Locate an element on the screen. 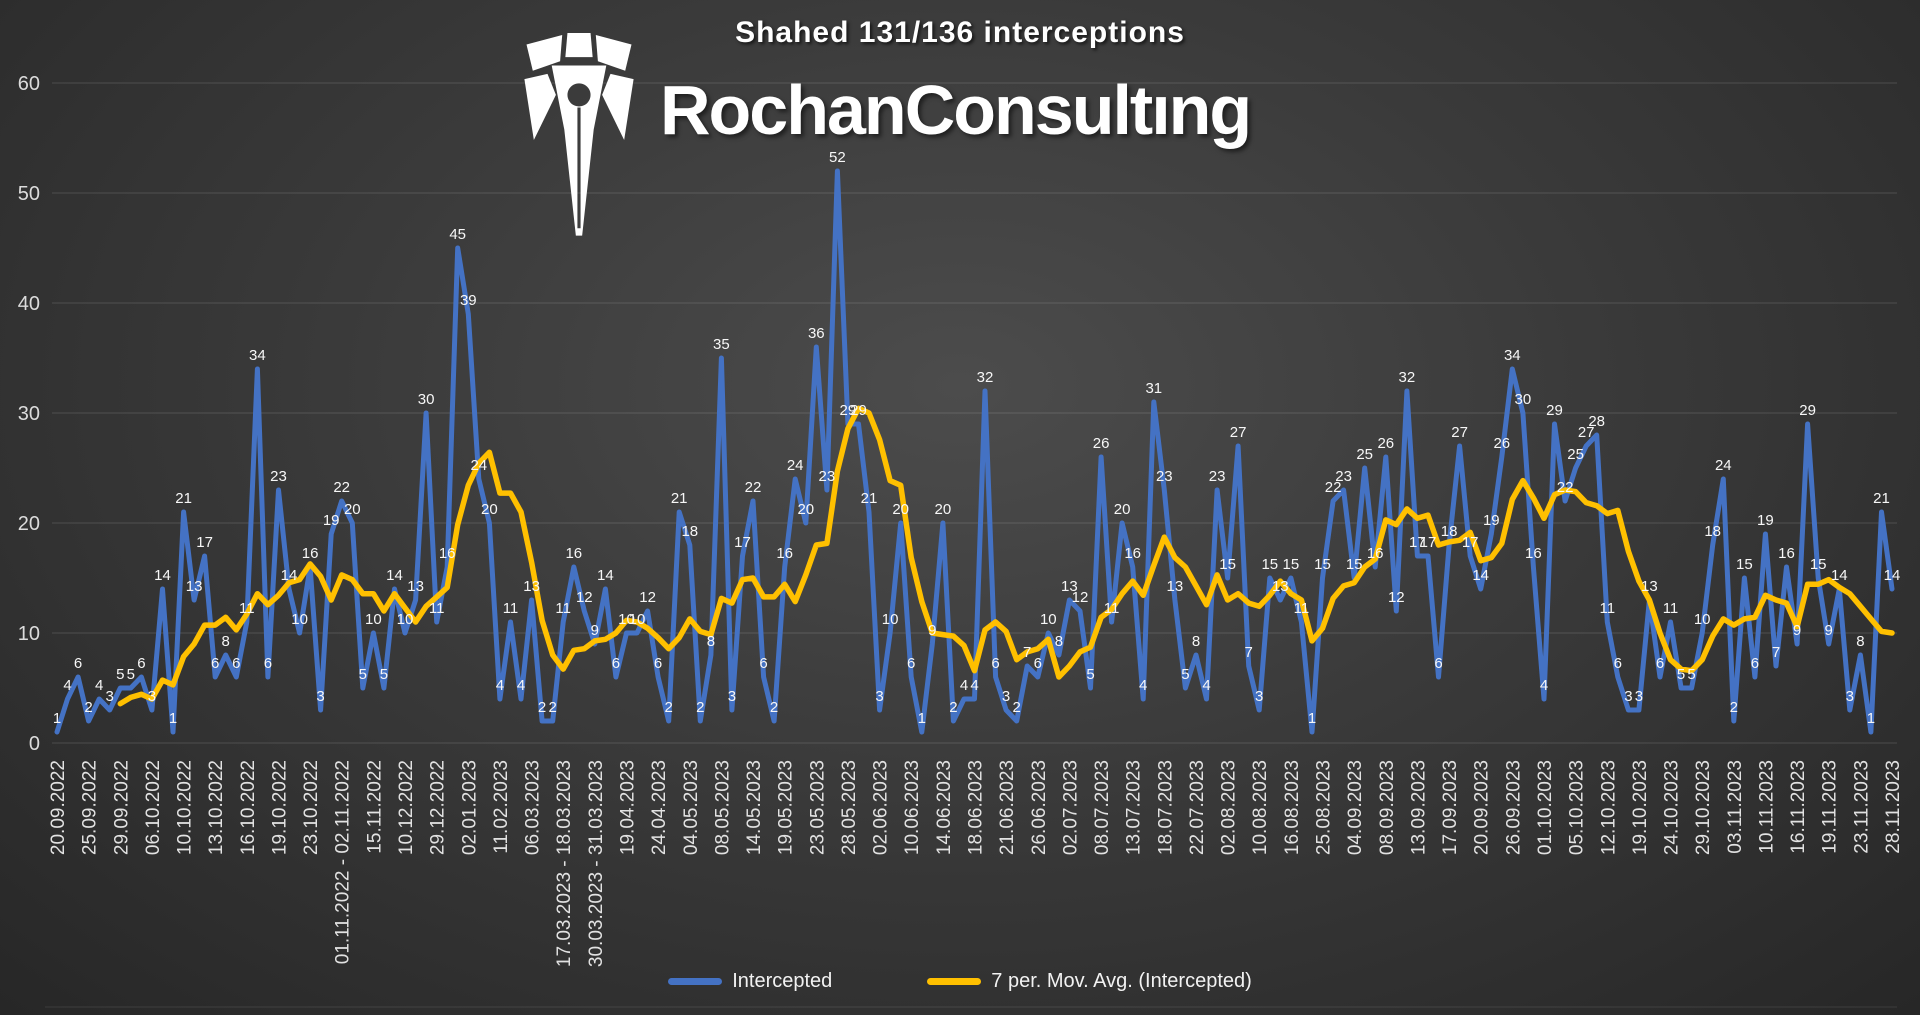 The height and width of the screenshot is (1015, 1920). x-axis-date-label: 04.05.2023 is located at coordinates (691, 807).